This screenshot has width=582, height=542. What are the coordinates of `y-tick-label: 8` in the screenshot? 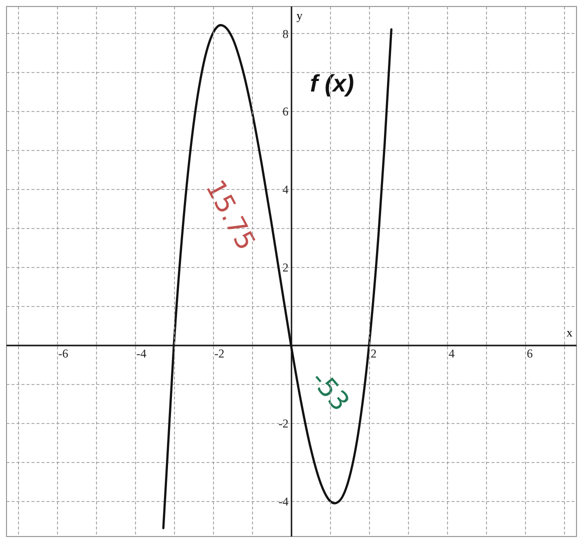 It's located at (285, 33).